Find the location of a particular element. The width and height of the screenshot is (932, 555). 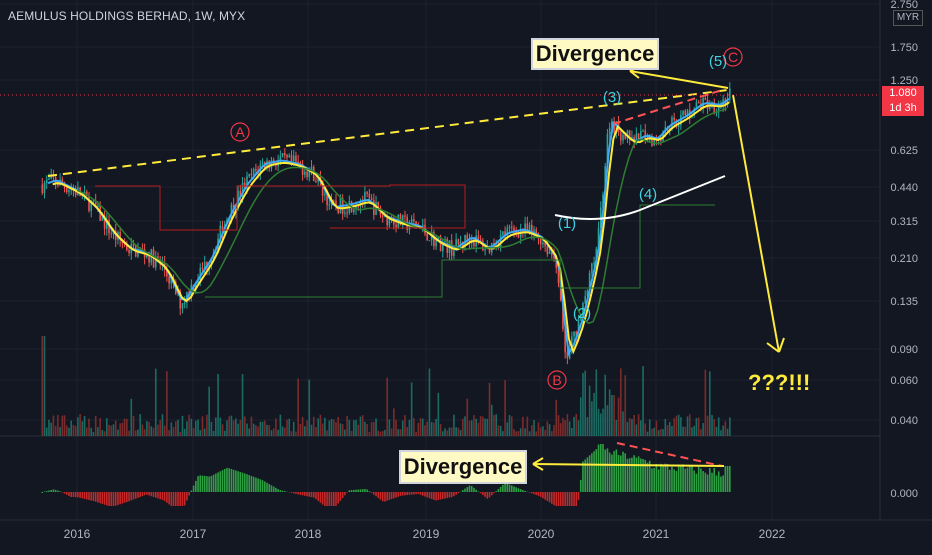

symbol-title: AEMULUS HOLDINGS BERHAD, 1W, MYX is located at coordinates (126, 16).